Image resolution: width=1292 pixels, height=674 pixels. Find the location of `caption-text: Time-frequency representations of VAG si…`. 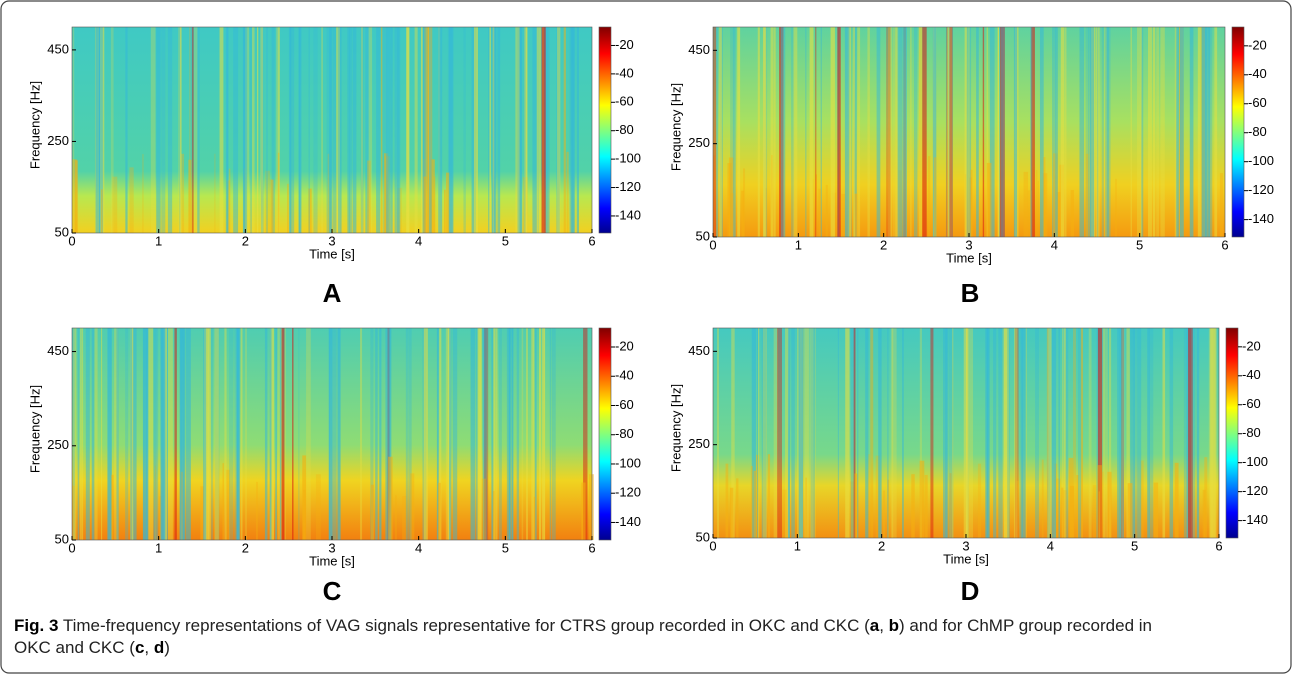

caption-text: Time-frequency representations of VAG si… is located at coordinates (464, 625).